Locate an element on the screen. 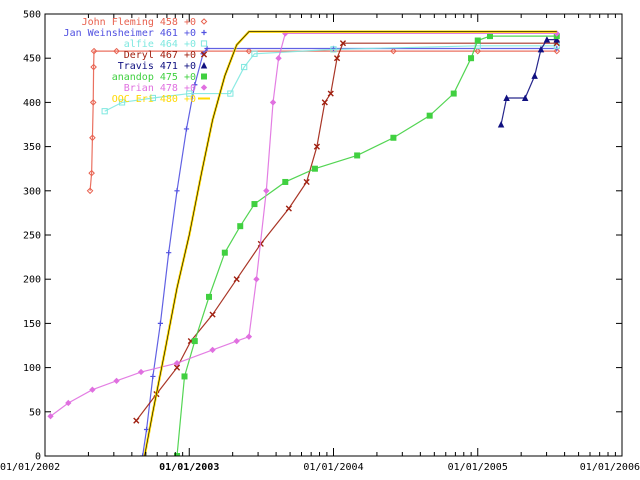 The height and width of the screenshot is (480, 640). legend-item: Jan Weinsheimer 461 +0 is located at coordinates (135, 33).